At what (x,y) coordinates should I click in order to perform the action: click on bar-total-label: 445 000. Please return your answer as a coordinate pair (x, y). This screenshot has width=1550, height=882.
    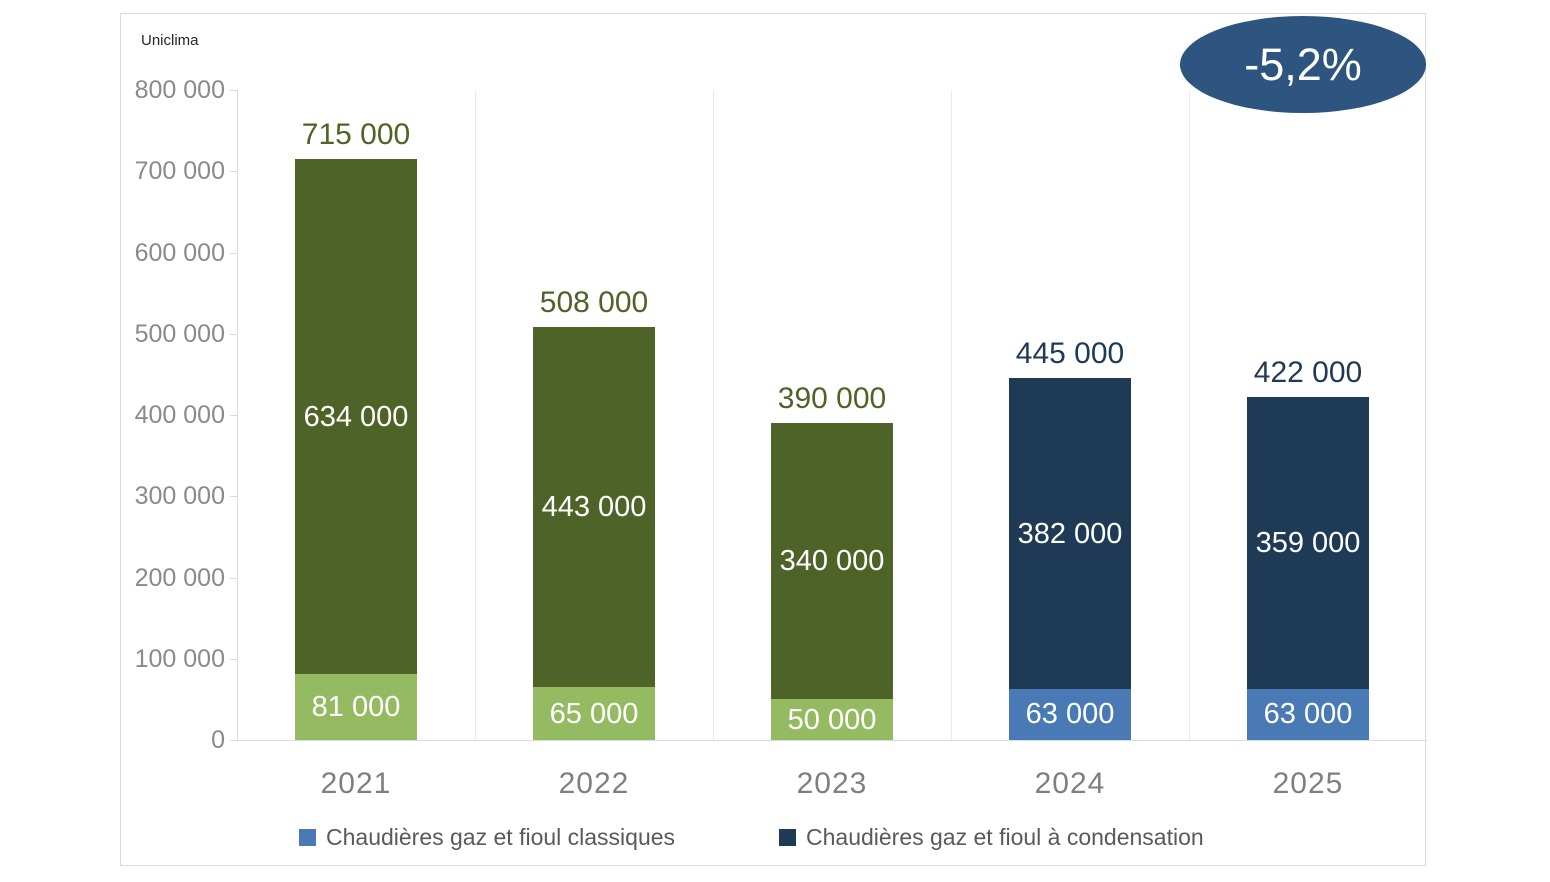
    Looking at the image, I should click on (1070, 354).